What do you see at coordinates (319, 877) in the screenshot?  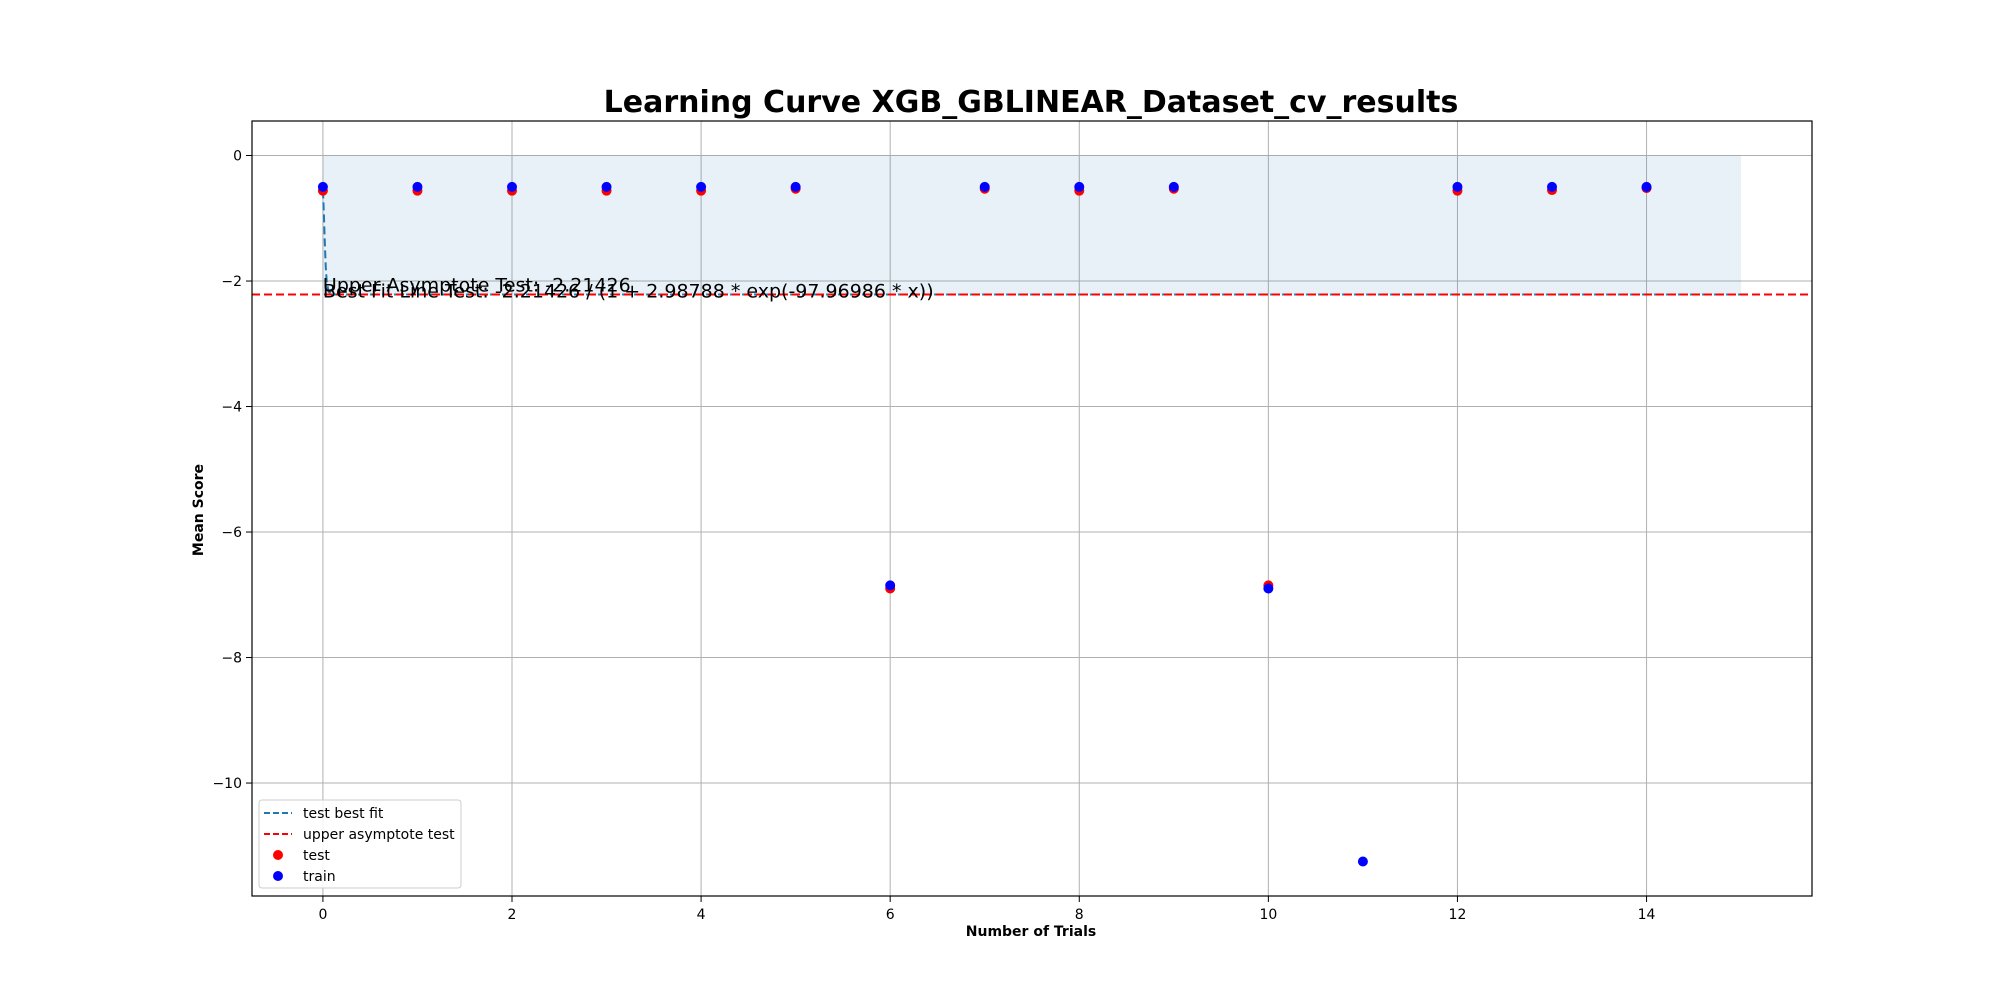 I see `legend-label-train: train` at bounding box center [319, 877].